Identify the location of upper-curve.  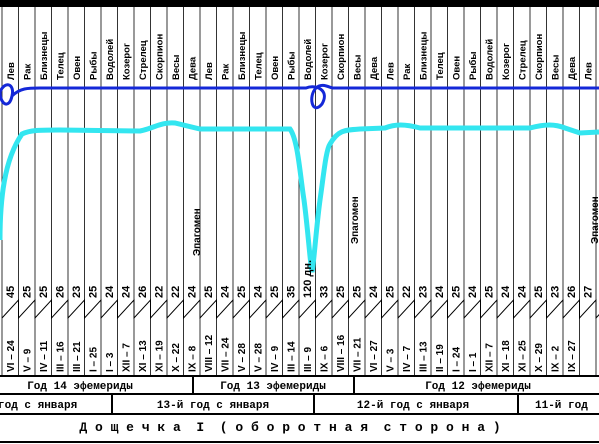
(299, 96).